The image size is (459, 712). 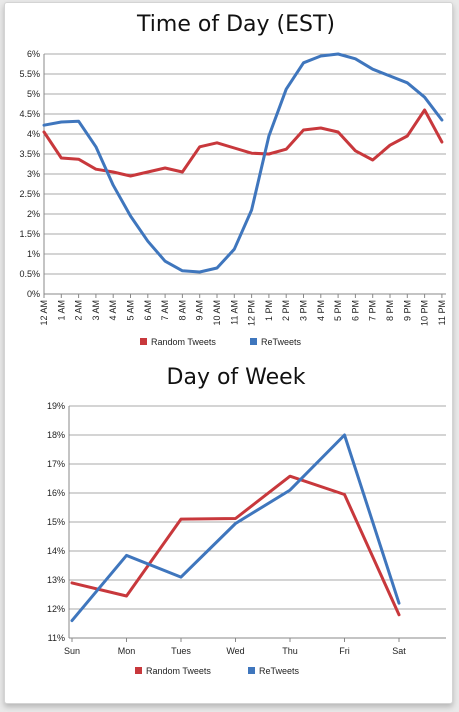 I want to click on y-tick-label: 2%, so click(x=33, y=214).